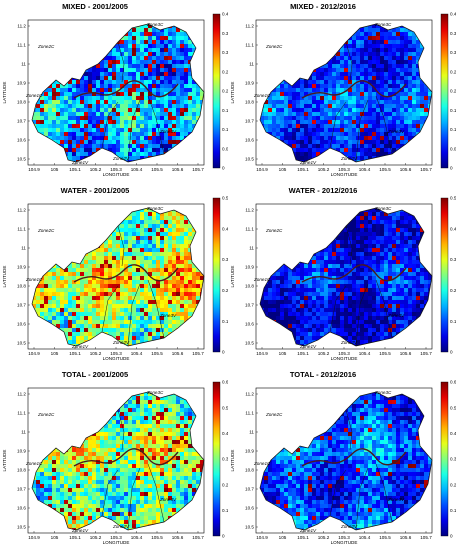  Describe the element at coordinates (453, 110) in the screenshot. I see `colorbar-tick-label: 0.15` at that location.